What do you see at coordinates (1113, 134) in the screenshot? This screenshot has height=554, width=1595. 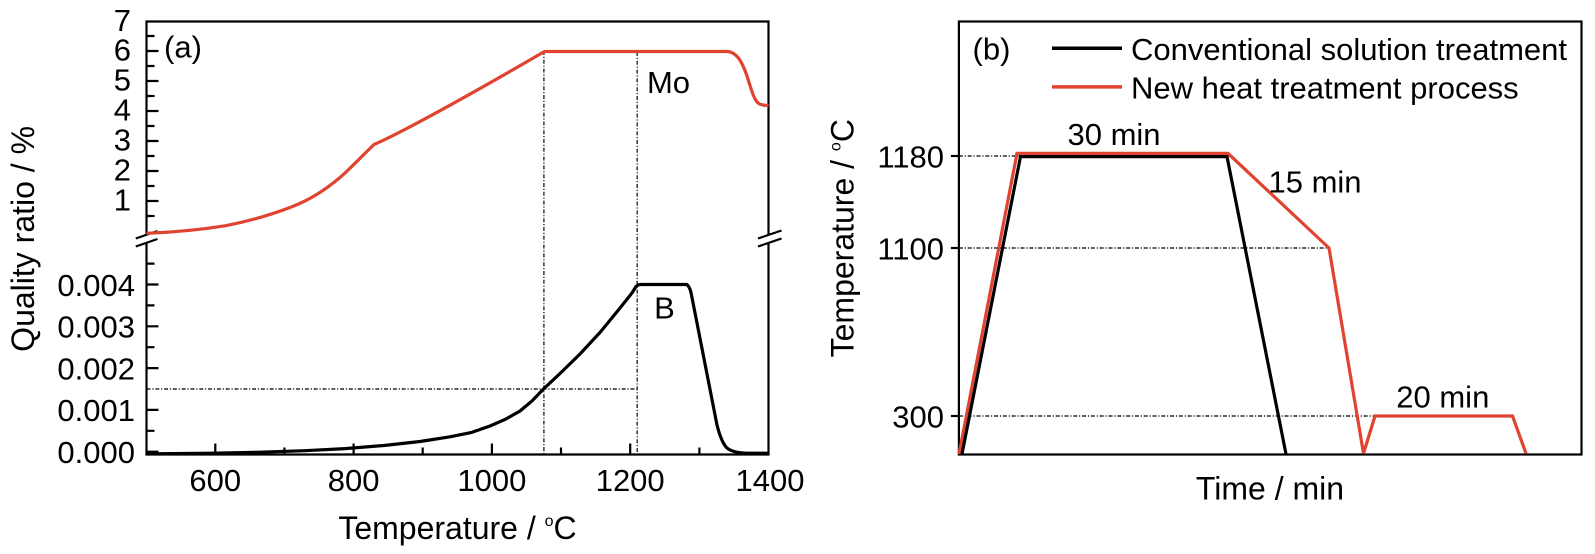 I see `svg-text: 30 min` at bounding box center [1113, 134].